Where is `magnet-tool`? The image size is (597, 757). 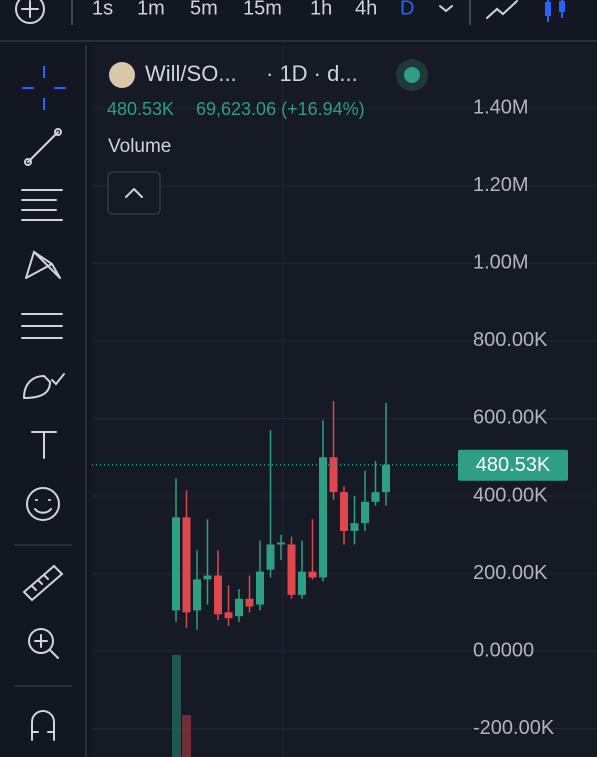 magnet-tool is located at coordinates (43, 725).